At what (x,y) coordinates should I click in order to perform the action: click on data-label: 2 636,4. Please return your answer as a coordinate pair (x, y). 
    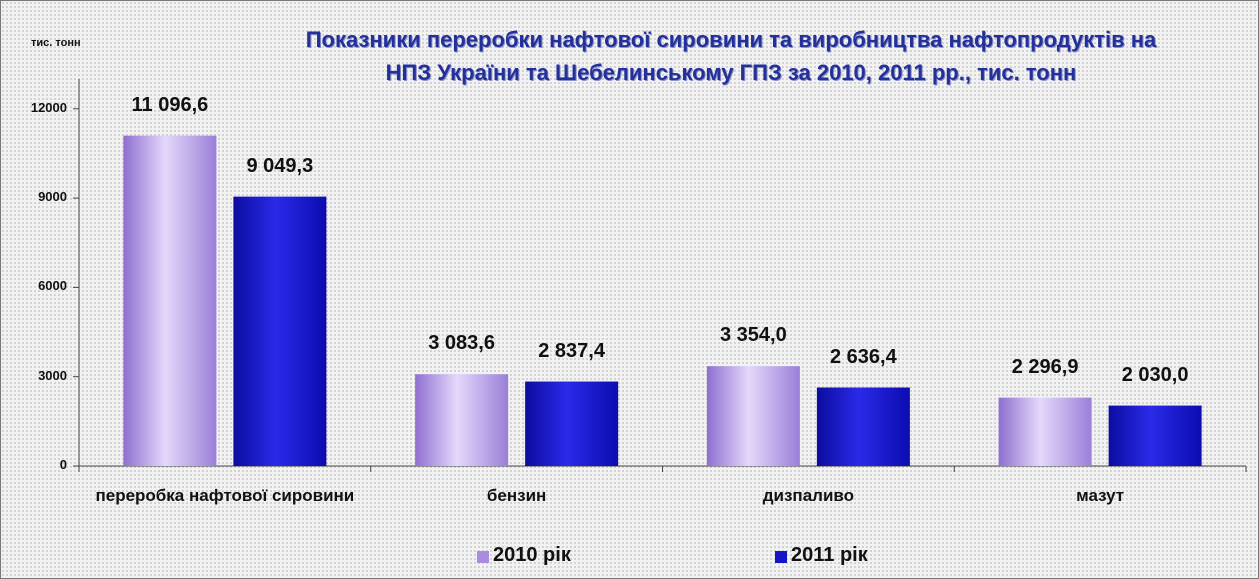
    Looking at the image, I should click on (863, 356).